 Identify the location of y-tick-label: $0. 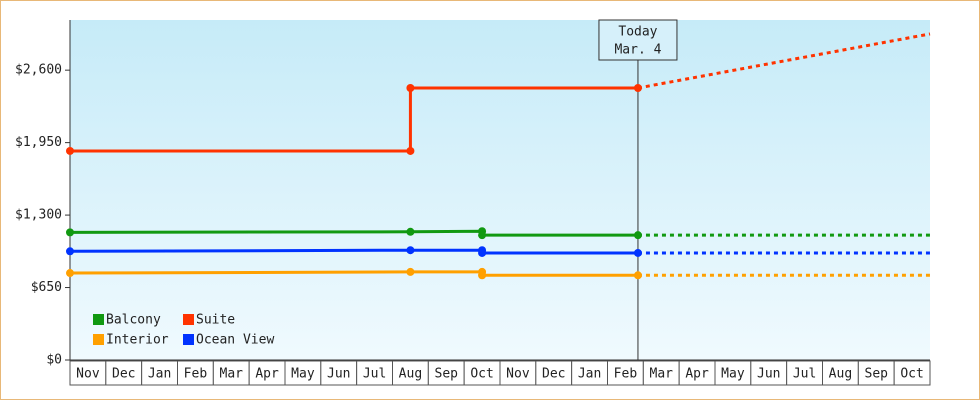
(54, 360).